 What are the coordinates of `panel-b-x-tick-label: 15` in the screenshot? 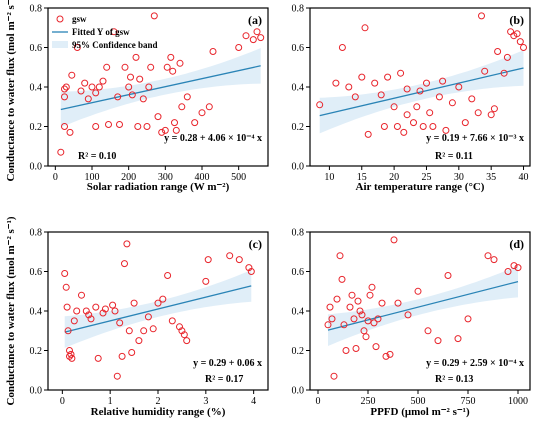 It's located at (362, 177).